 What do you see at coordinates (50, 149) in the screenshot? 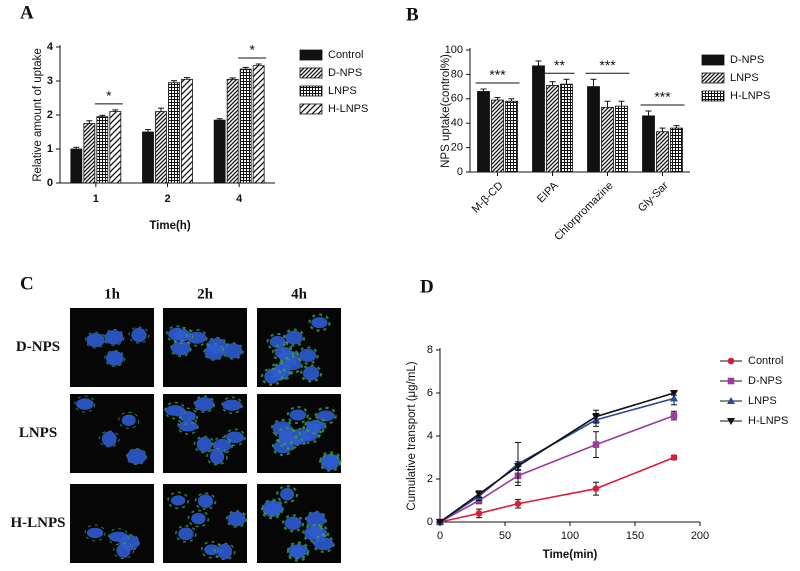
I see `y-tick-label: 1` at bounding box center [50, 149].